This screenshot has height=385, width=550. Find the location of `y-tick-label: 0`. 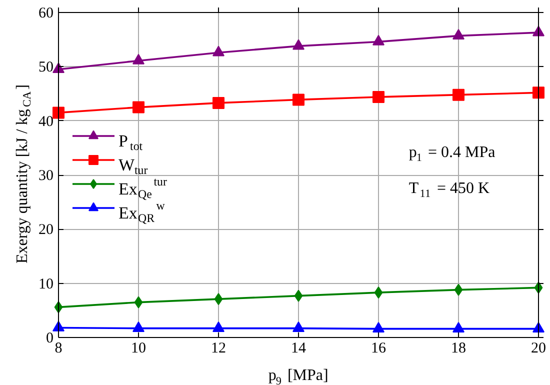

y-tick-label: 0 is located at coordinates (50, 338).